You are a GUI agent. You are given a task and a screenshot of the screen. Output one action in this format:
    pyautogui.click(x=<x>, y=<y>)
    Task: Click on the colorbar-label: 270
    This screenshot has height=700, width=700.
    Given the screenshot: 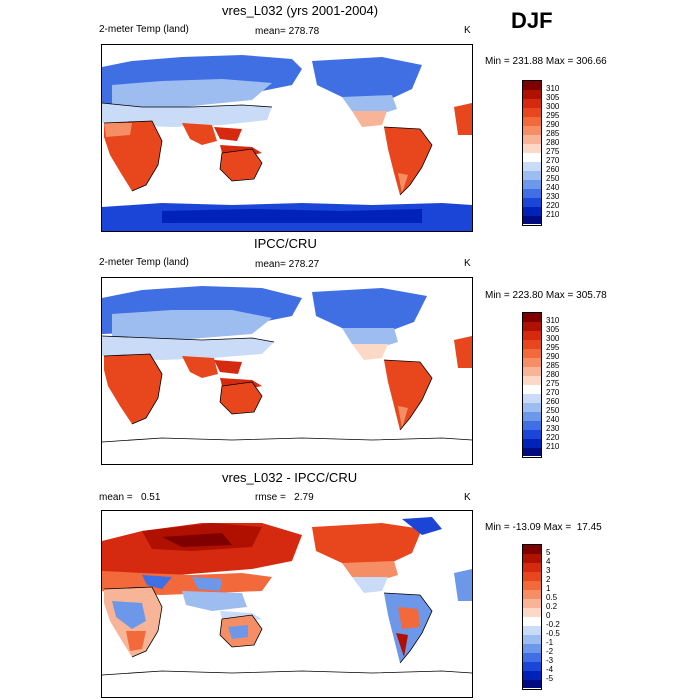 What is the action you would take?
    pyautogui.click(x=553, y=392)
    